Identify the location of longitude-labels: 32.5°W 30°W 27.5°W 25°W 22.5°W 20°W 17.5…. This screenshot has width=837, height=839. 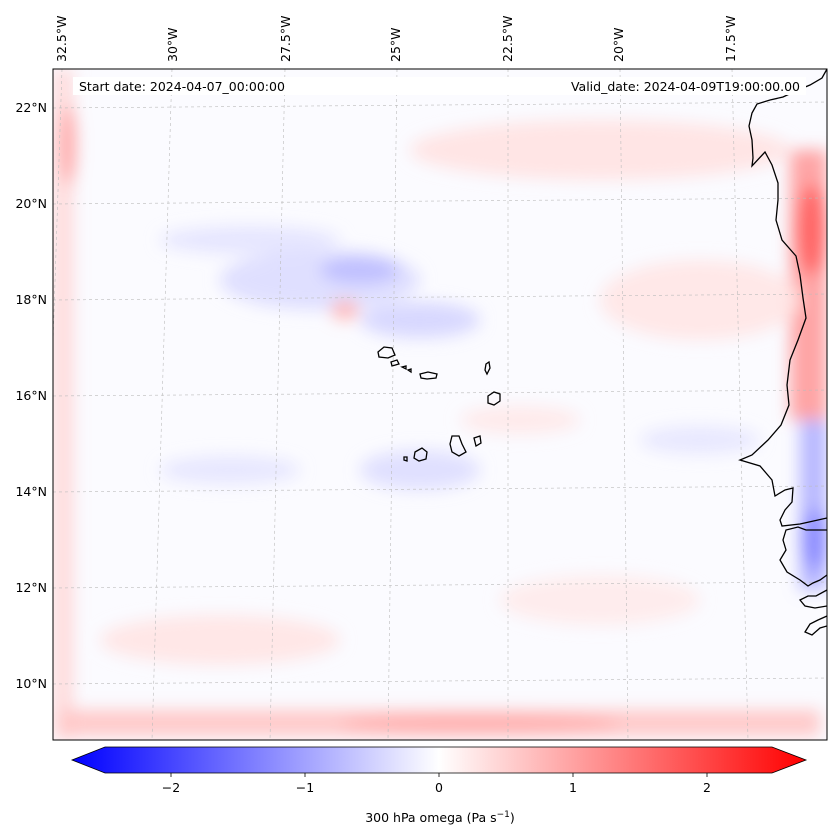
(396, 39).